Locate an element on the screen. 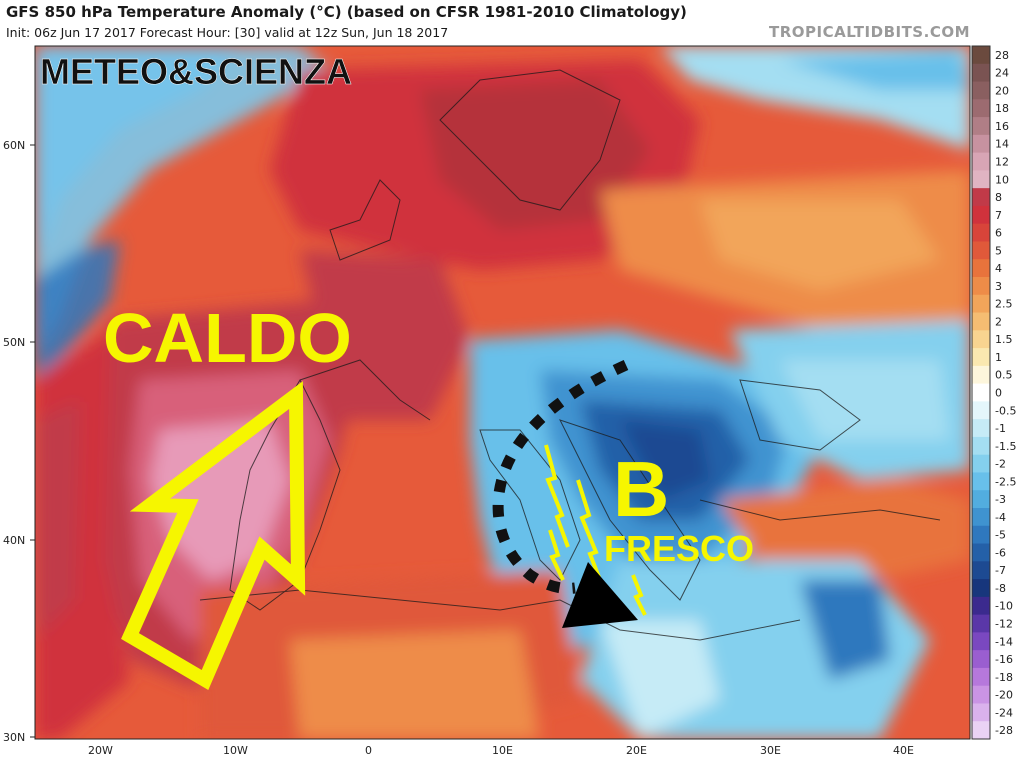 Image resolution: width=1024 pixels, height=757 pixels. colorbar-label: 12 is located at coordinates (1002, 162).